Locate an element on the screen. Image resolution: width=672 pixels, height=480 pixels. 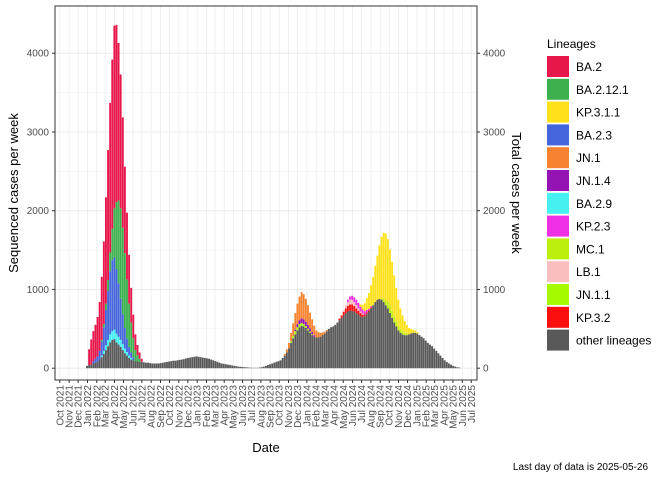
y-tick-label-left: 2000 is located at coordinates (38, 211).